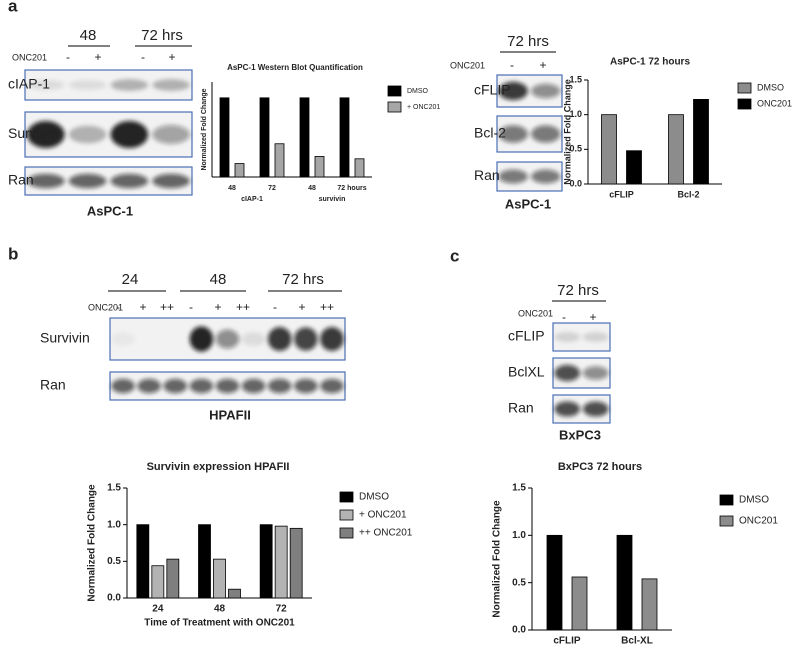 This screenshot has width=800, height=647. Describe the element at coordinates (600, 467) in the screenshot. I see `chart-title: BxPC3 72 hours` at that location.